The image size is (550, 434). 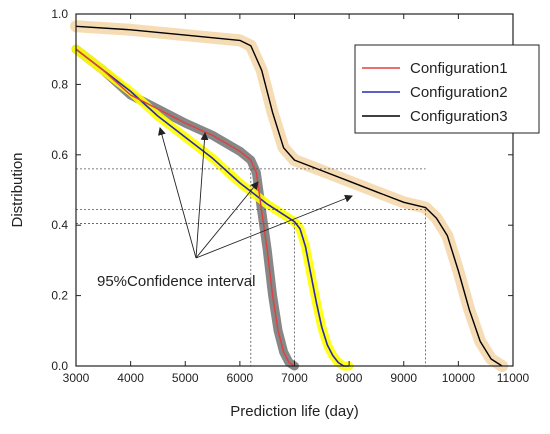 What do you see at coordinates (59, 155) in the screenshot?
I see `y-tick-label: 0.6` at bounding box center [59, 155].